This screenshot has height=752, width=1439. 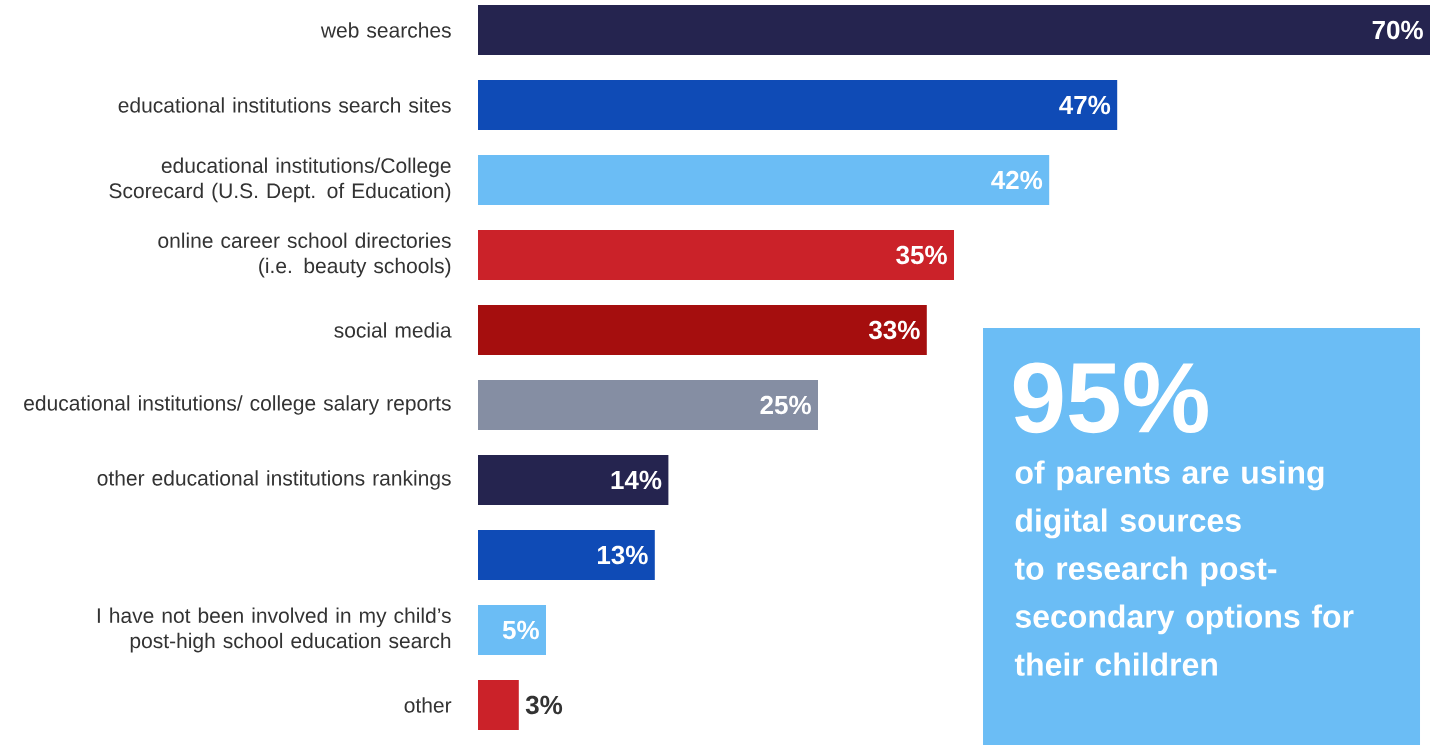 What do you see at coordinates (1184, 568) in the screenshot?
I see `text: of parents are using digital sources to research post-secondary options for their children` at bounding box center [1184, 568].